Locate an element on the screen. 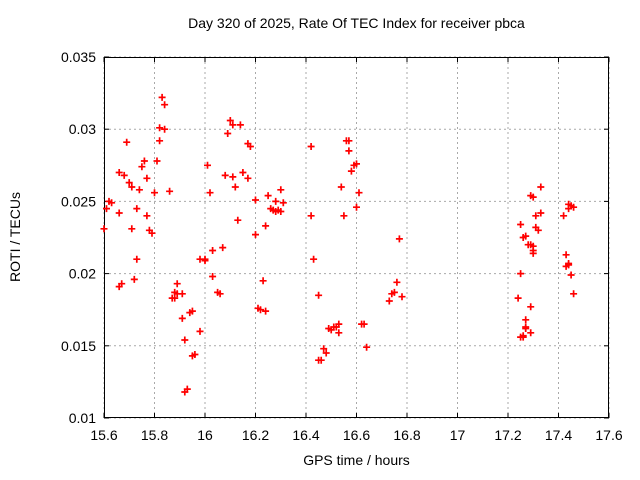  x-tick-label: 17.6 is located at coordinates (608, 435).